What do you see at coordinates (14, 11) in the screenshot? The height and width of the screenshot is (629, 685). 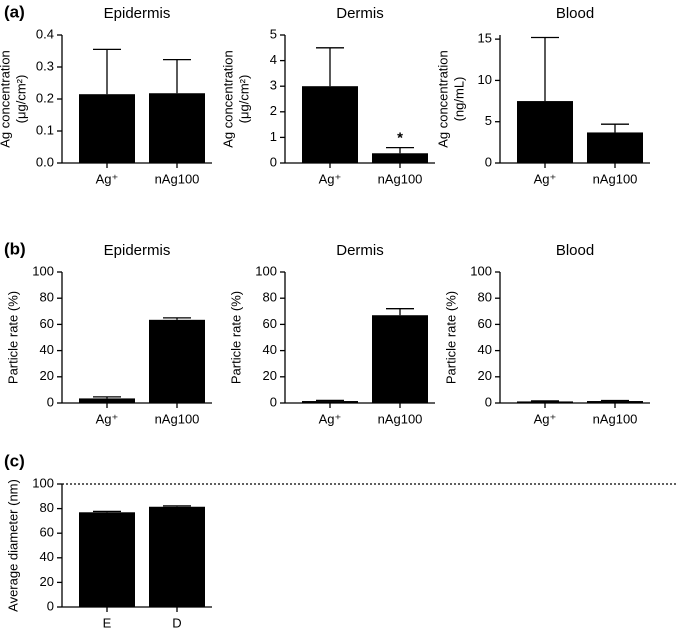 I see `panel-label: (a)` at bounding box center [14, 11].